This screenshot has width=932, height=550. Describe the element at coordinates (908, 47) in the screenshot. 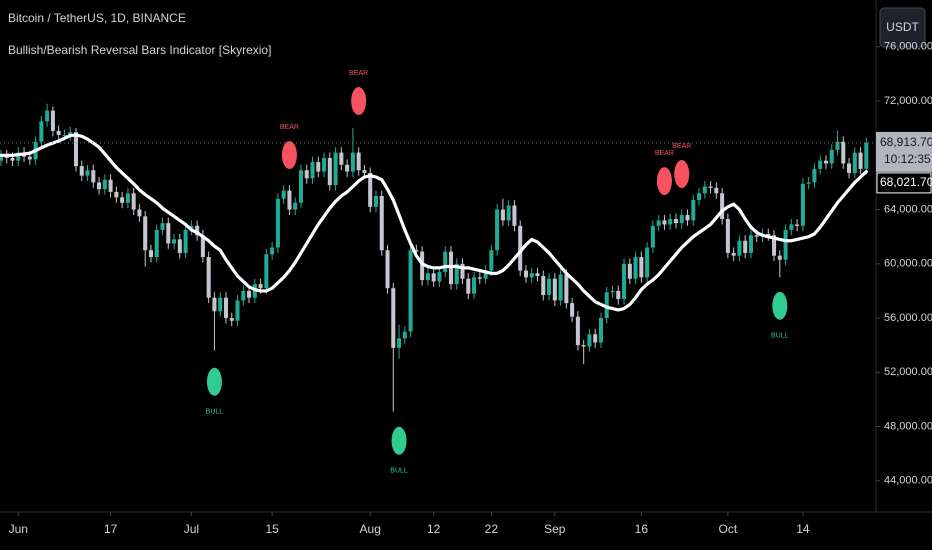

I see `y-tick-label: 76,000.00` at that location.